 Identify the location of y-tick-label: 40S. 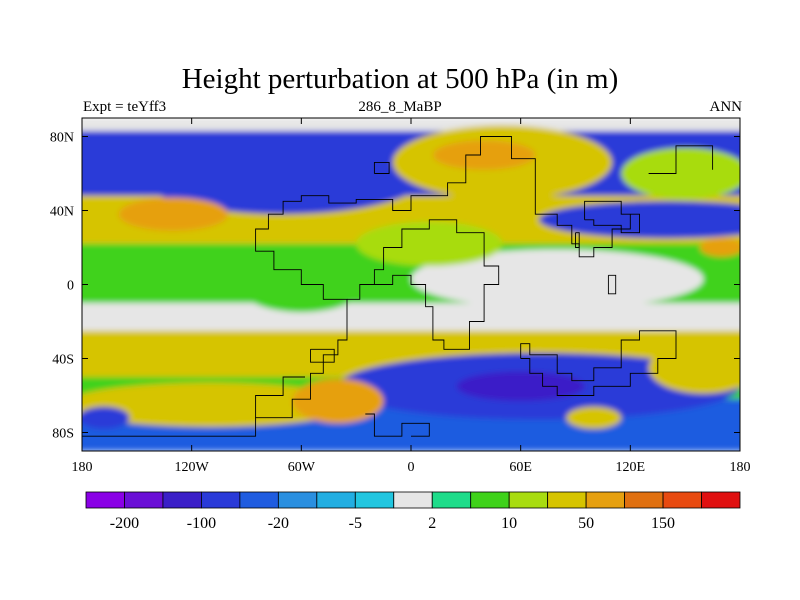
(63, 360).